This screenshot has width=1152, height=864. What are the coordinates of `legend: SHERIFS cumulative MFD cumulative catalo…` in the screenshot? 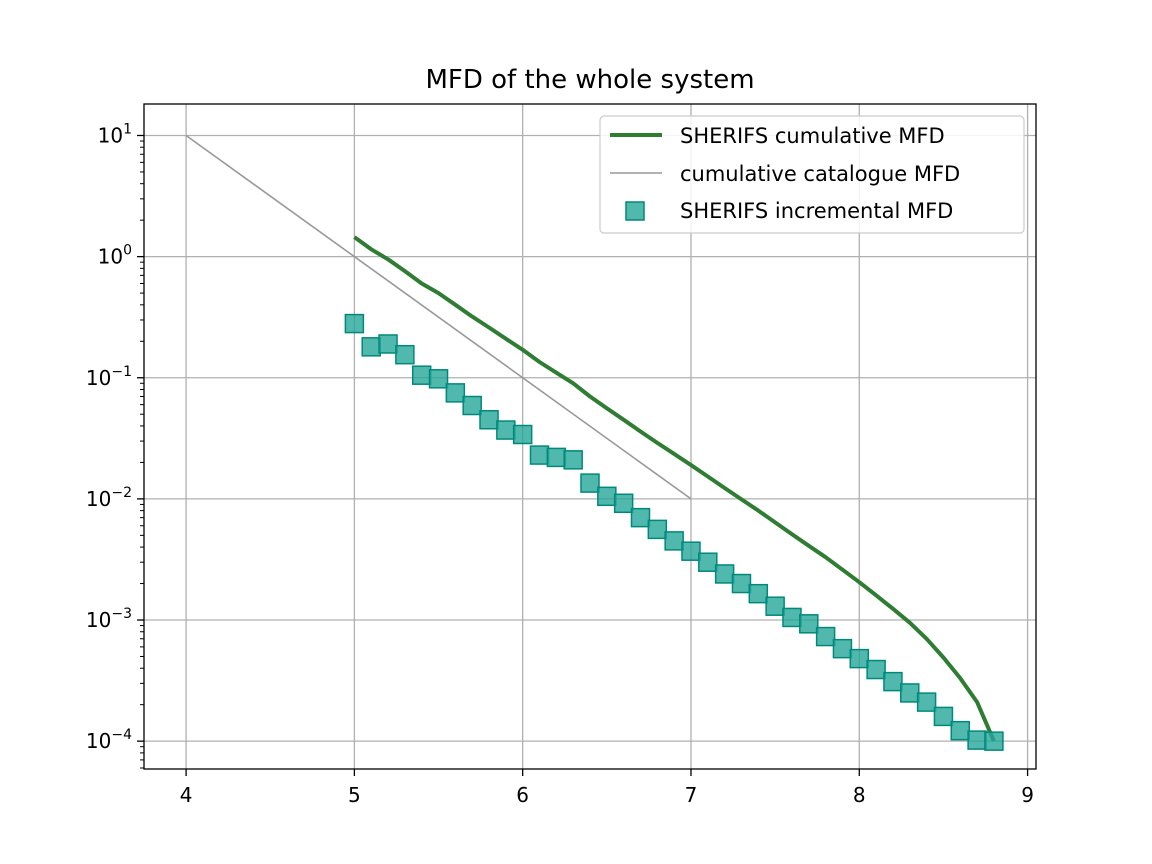 It's located at (812, 174).